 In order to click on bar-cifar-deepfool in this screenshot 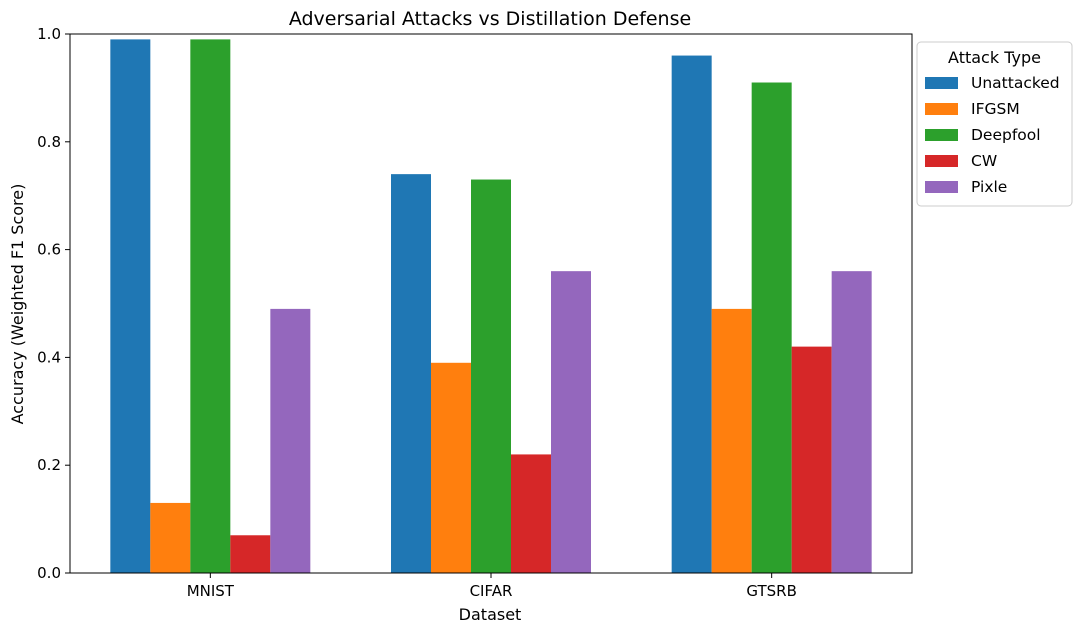, I will do `click(491, 376)`.